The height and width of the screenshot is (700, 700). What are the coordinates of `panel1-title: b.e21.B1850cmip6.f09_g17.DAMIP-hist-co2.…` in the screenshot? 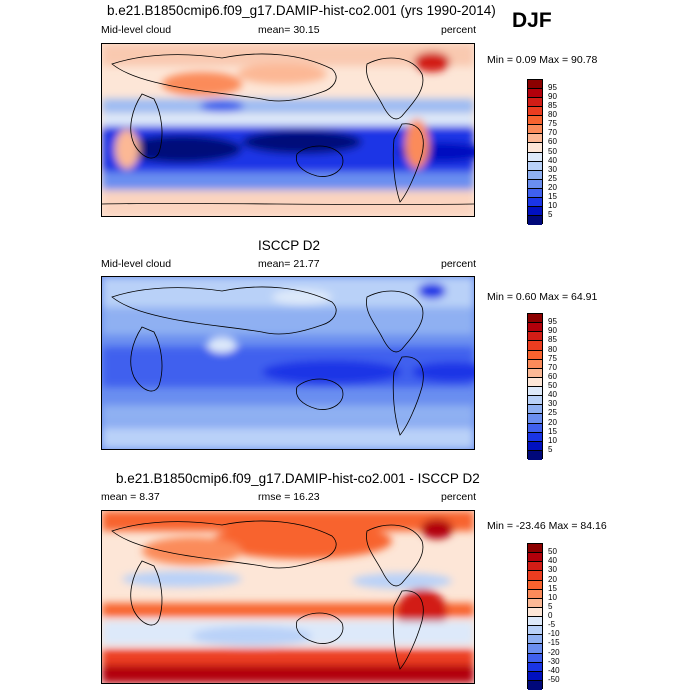 It's located at (301, 10).